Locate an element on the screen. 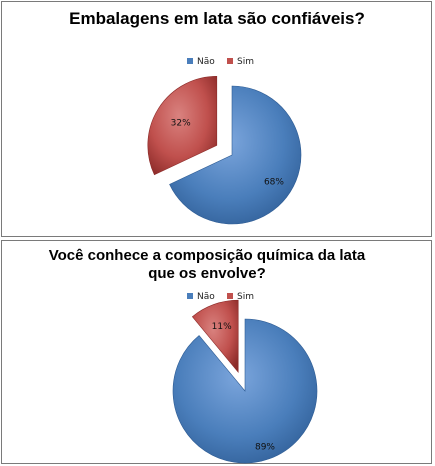  data-label-nao: 89% is located at coordinates (265, 448).